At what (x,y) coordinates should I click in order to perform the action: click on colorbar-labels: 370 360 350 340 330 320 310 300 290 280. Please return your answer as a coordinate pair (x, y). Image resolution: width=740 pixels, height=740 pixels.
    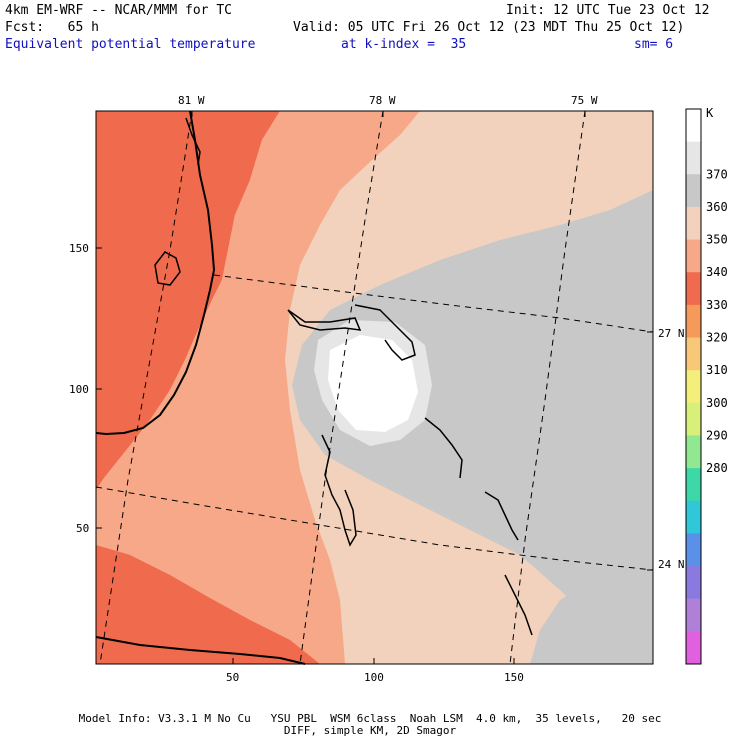
    Looking at the image, I should click on (717, 321).